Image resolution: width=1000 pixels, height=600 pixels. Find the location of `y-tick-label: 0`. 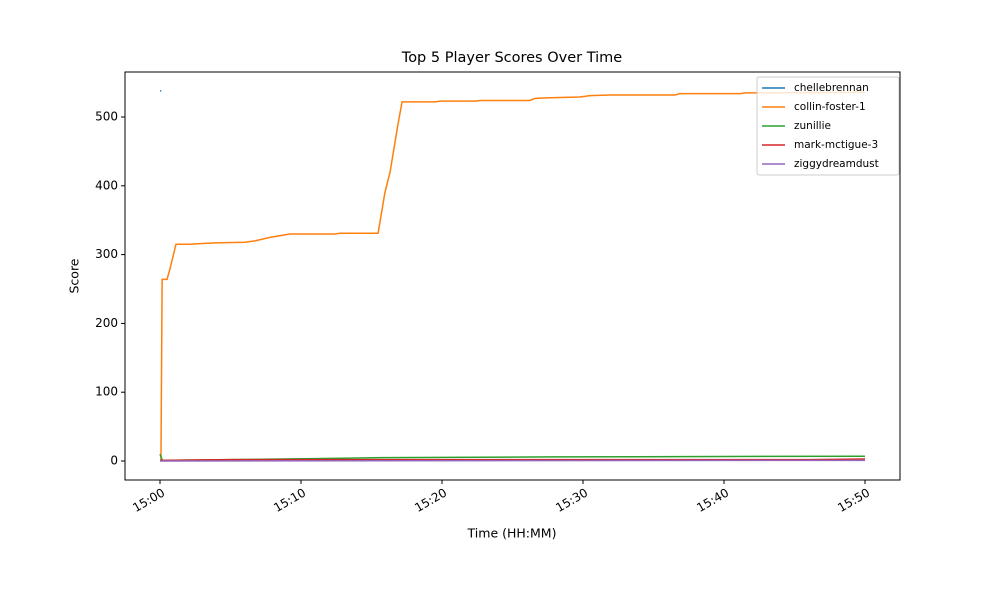

y-tick-label: 0 is located at coordinates (114, 461).